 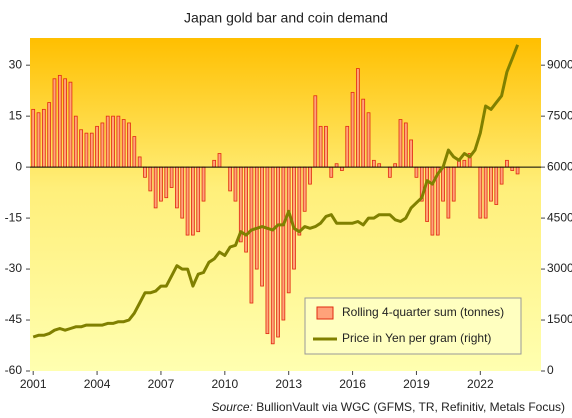 I want to click on y-tick-label: 0, so click(x=18, y=166).